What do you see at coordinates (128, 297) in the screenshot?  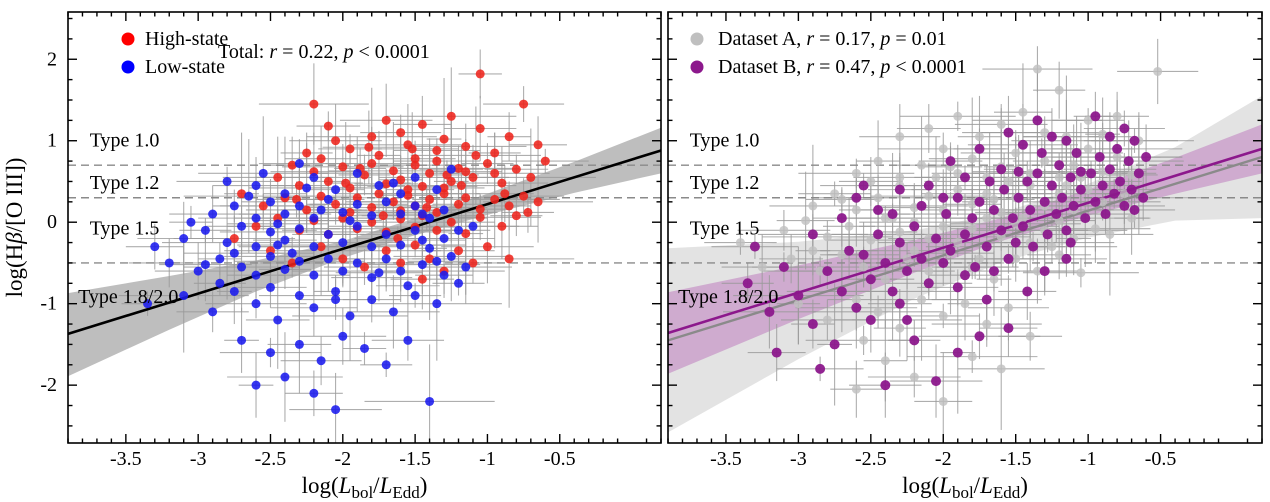 I see `region-label: Type 1.8/2.0` at bounding box center [128, 297].